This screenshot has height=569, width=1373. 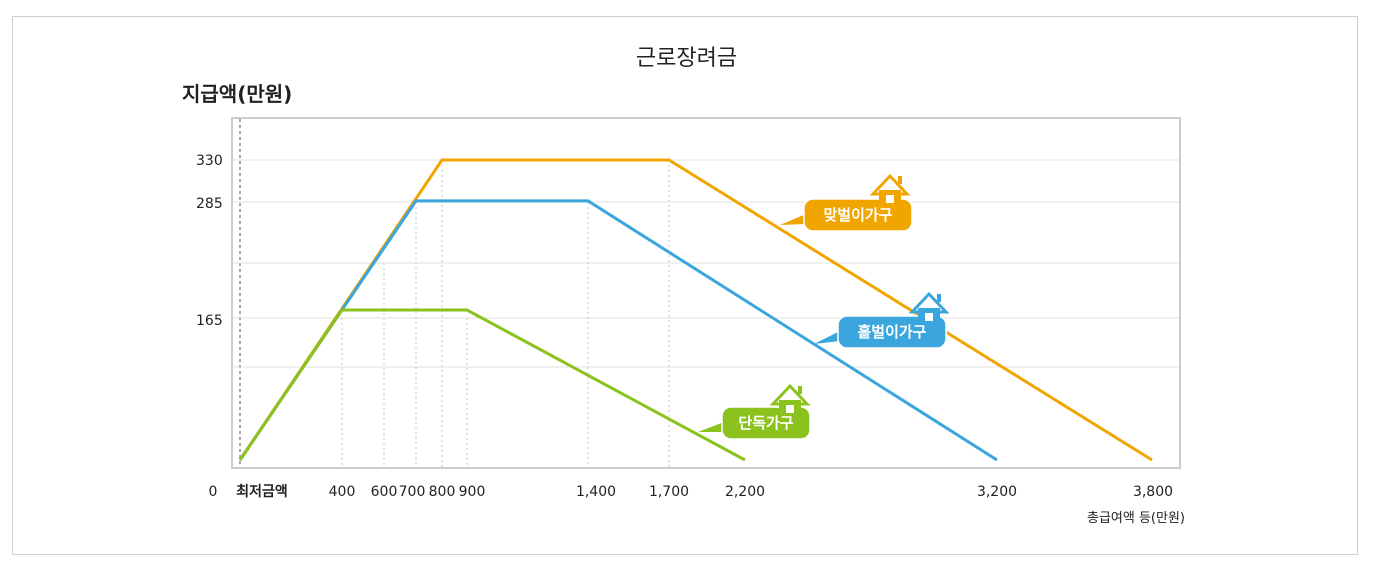 I want to click on x-tick-label: 700, so click(x=412, y=492).